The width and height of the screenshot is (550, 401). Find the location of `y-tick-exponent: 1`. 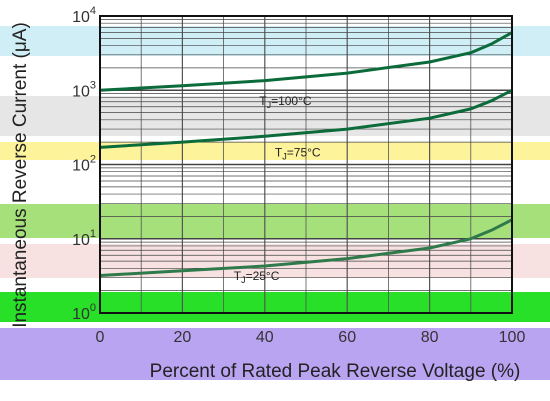

y-tick-exponent: 1 is located at coordinates (93, 234).